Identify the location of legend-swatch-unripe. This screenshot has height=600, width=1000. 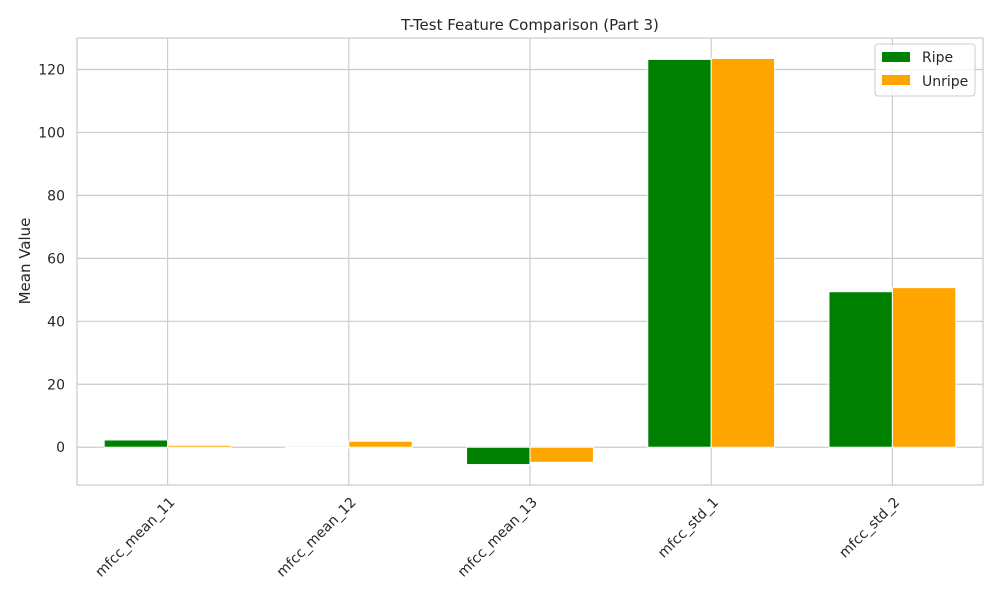
(896, 80).